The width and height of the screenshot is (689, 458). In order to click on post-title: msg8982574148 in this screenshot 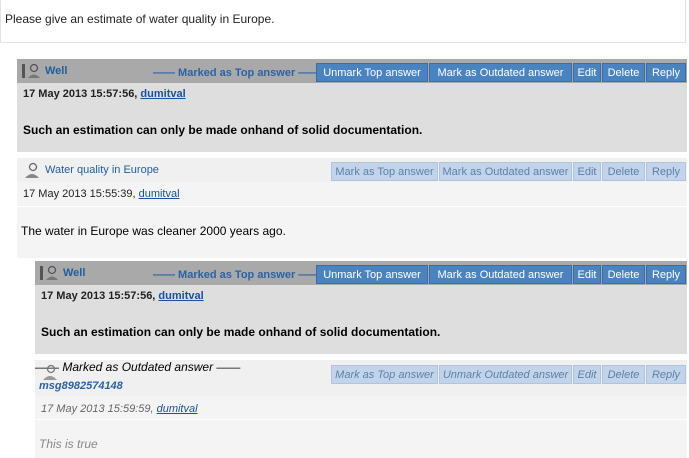, I will do `click(81, 386)`.